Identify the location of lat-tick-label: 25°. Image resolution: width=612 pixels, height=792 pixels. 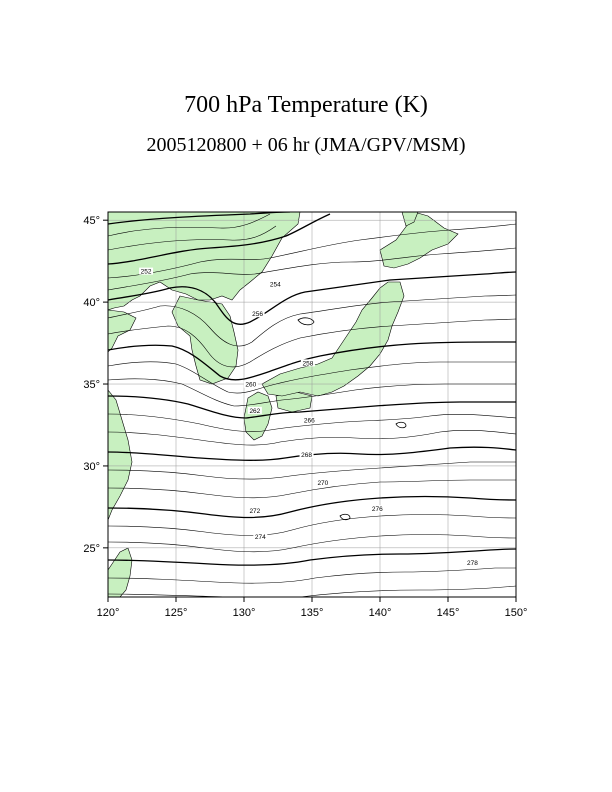
(91, 549).